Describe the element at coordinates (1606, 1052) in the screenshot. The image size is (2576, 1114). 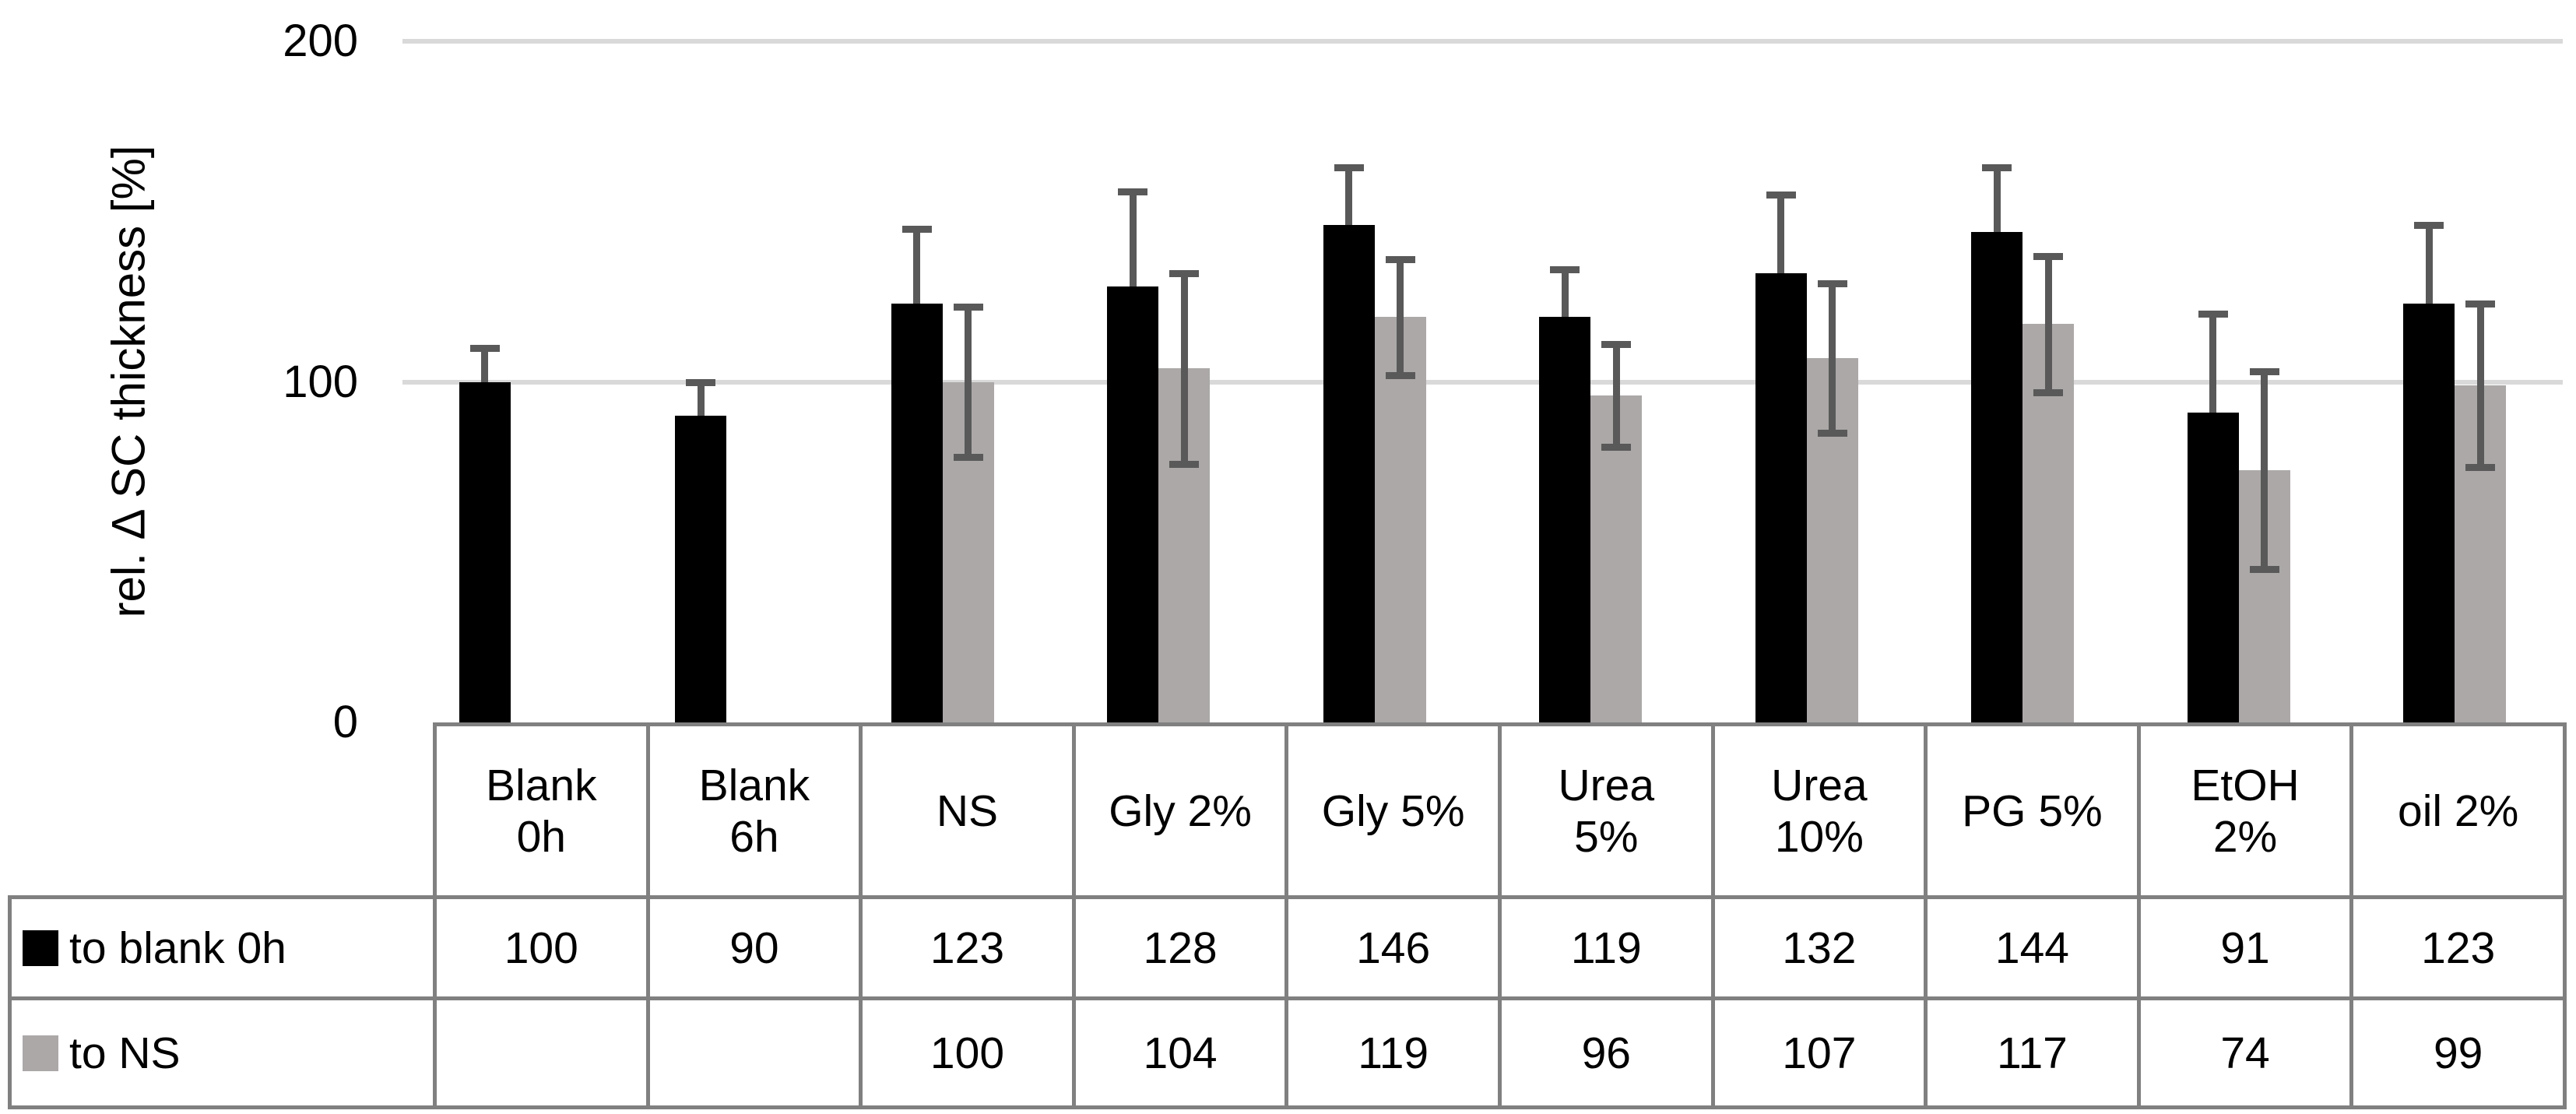
I see `value-cell: 96` at that location.